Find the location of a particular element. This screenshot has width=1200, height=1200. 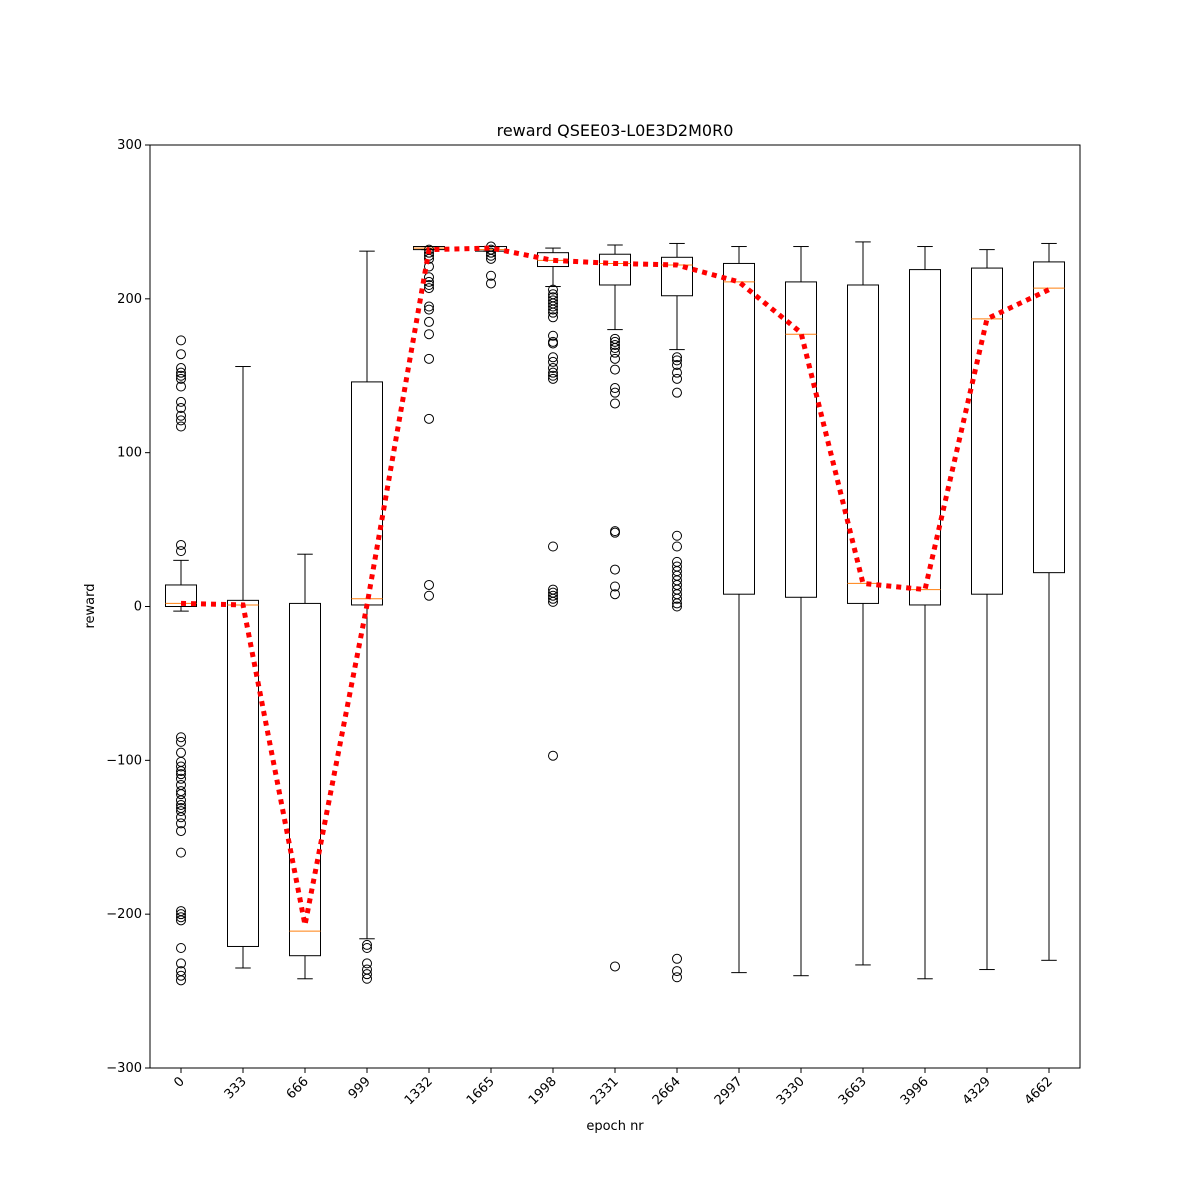

y-tick-label: −300 is located at coordinates (124, 1068).